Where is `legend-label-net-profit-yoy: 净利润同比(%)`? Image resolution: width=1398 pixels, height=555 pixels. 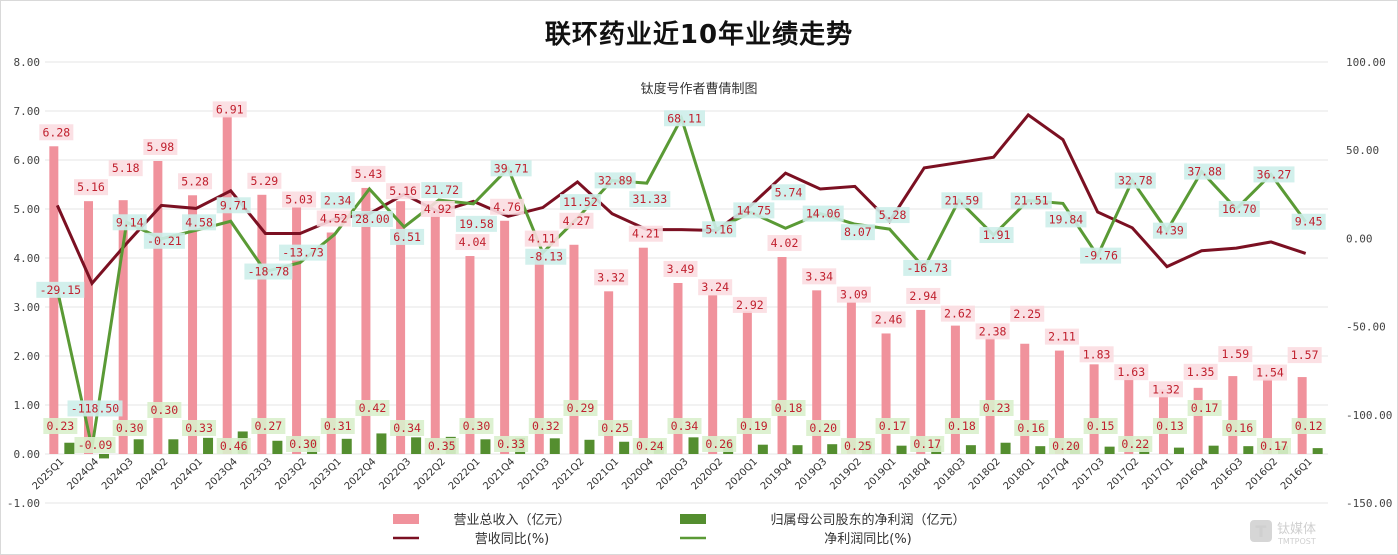
legend-label-net-profit-yoy: 净利润同比(%) is located at coordinates (868, 539).